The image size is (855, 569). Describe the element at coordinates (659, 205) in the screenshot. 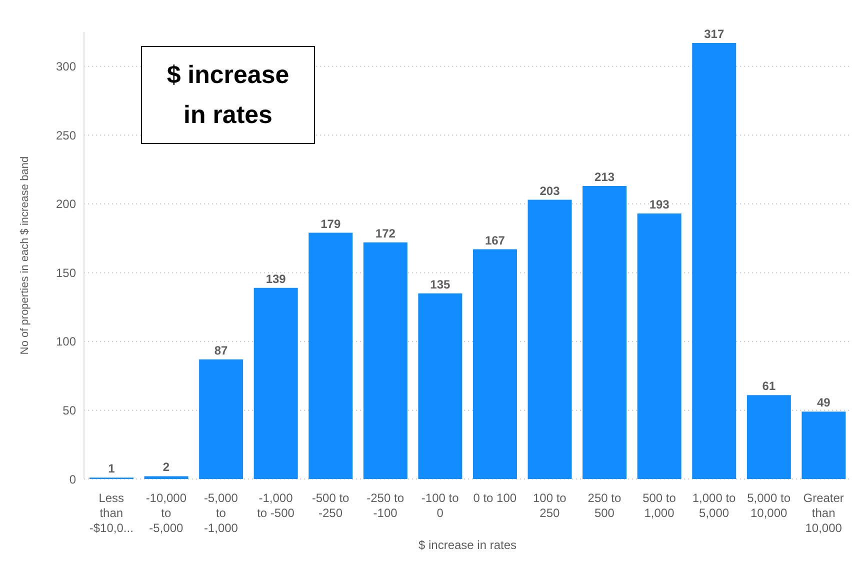

I see `data-label: 193` at that location.